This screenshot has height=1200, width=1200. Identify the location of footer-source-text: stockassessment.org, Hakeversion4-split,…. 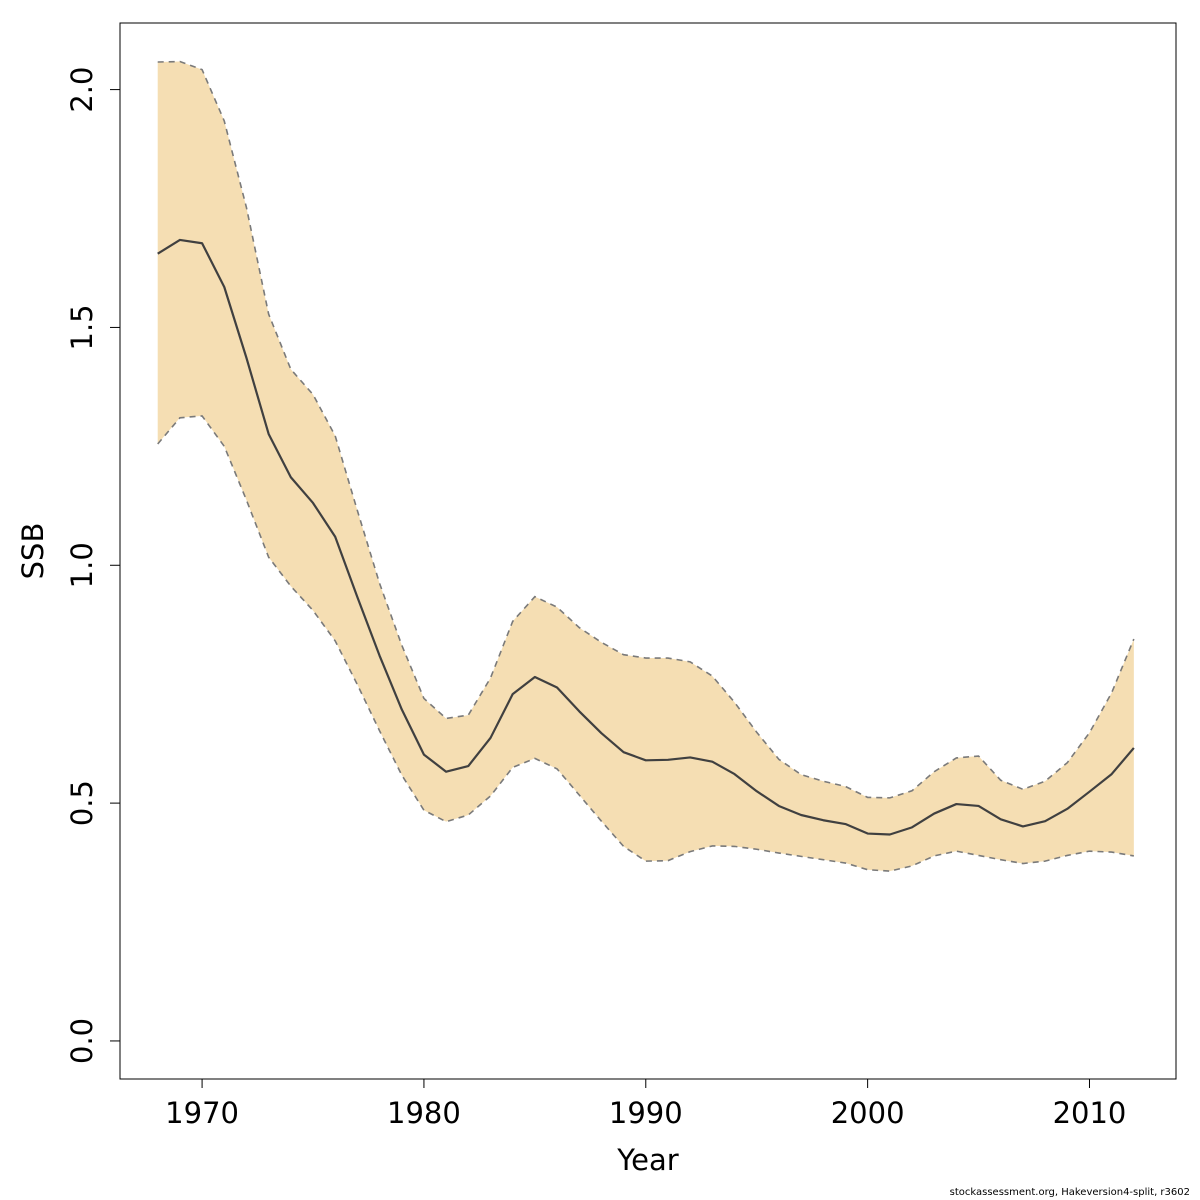
(1069, 1192).